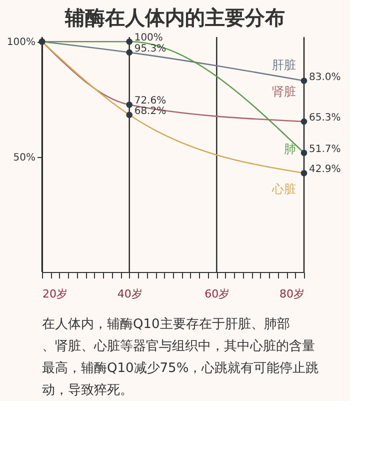 The width and height of the screenshot is (367, 461). I want to click on data-label: 72.6%, so click(150, 101).